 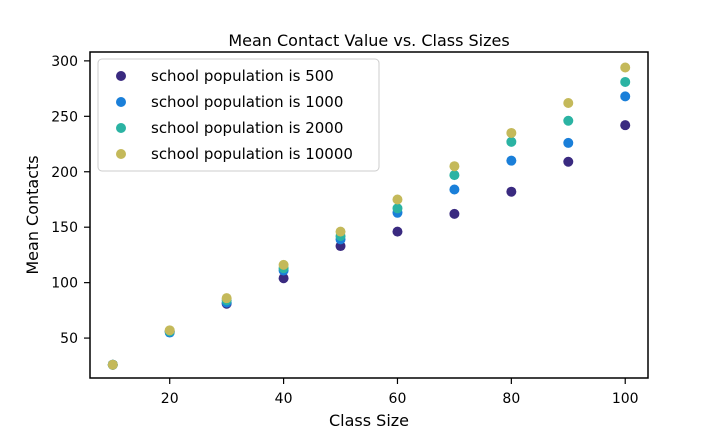 What do you see at coordinates (64, 117) in the screenshot?
I see `y-tick-label: 250` at bounding box center [64, 117].